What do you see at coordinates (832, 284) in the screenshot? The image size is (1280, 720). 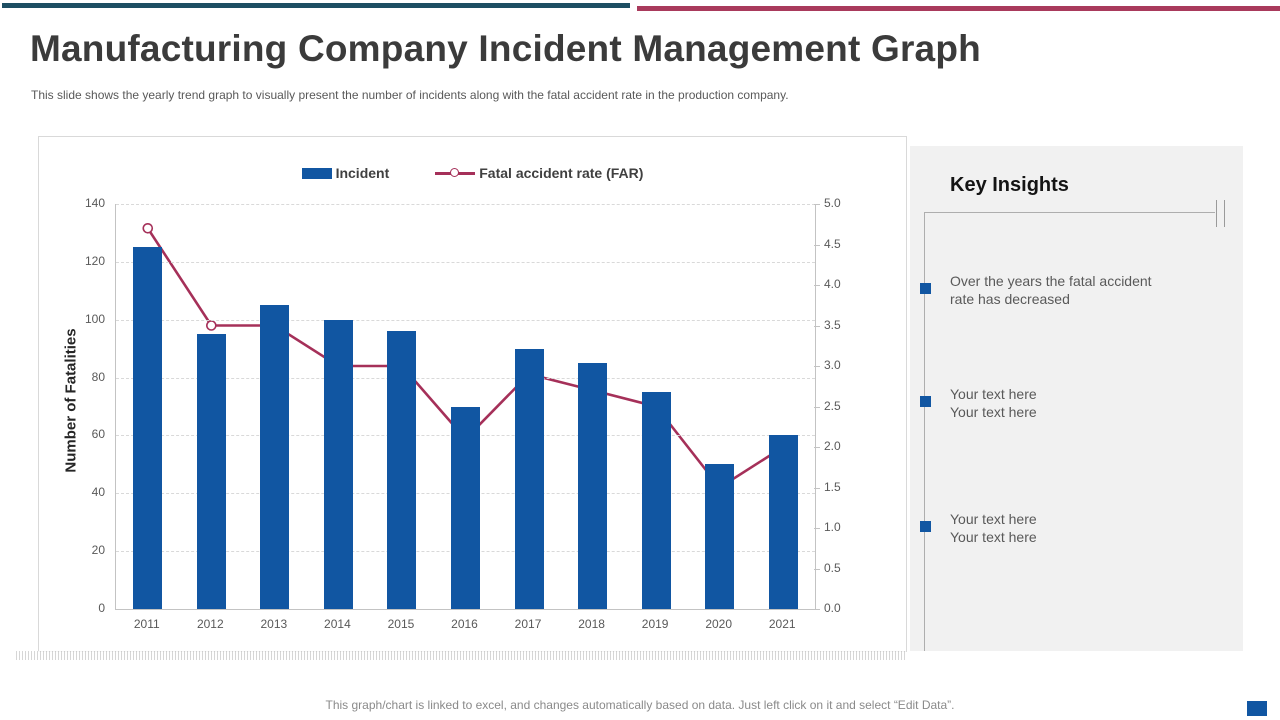 I see `right-axis-tick-4.0: 4.0` at bounding box center [832, 284].